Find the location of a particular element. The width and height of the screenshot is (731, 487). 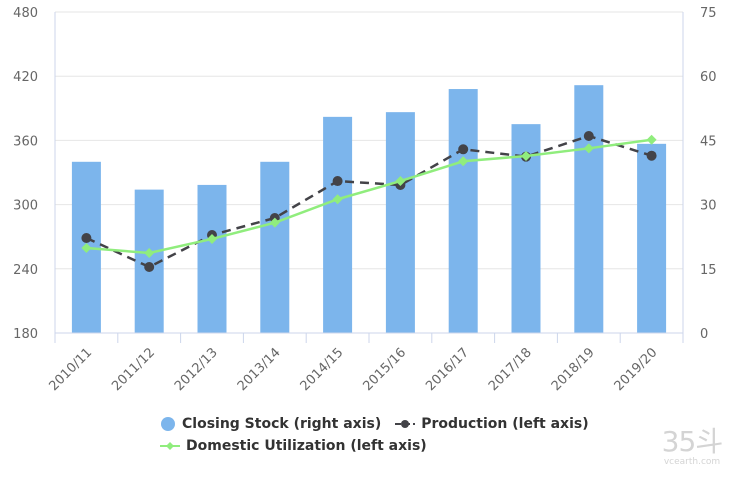

right-axis-tick-label: 30 is located at coordinates (708, 206).